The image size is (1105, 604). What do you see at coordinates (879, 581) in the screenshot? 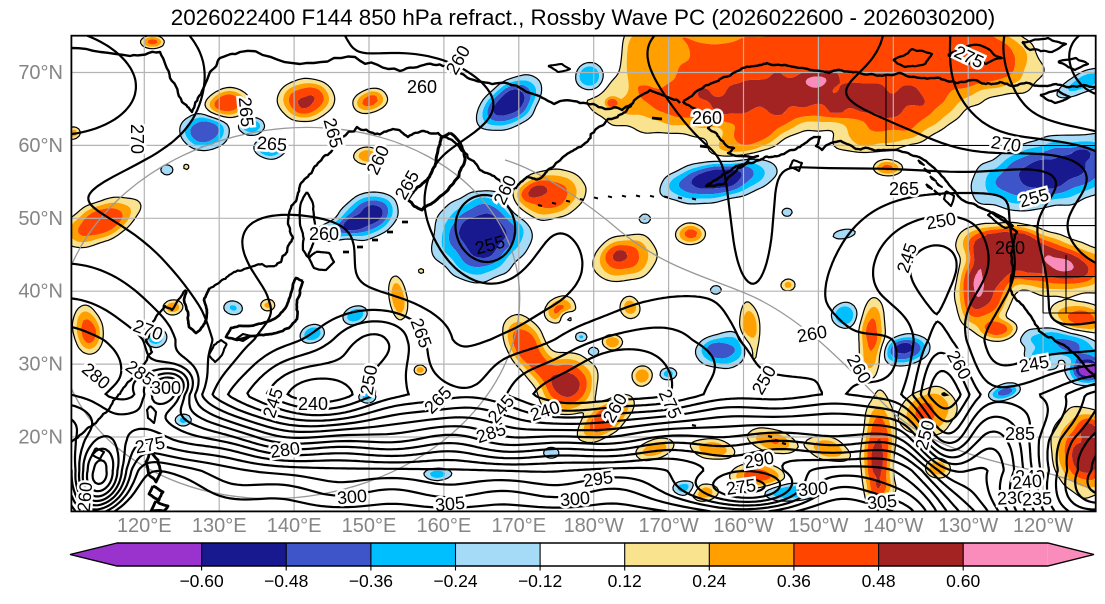
I see `svg-text: 0.48` at bounding box center [879, 581].